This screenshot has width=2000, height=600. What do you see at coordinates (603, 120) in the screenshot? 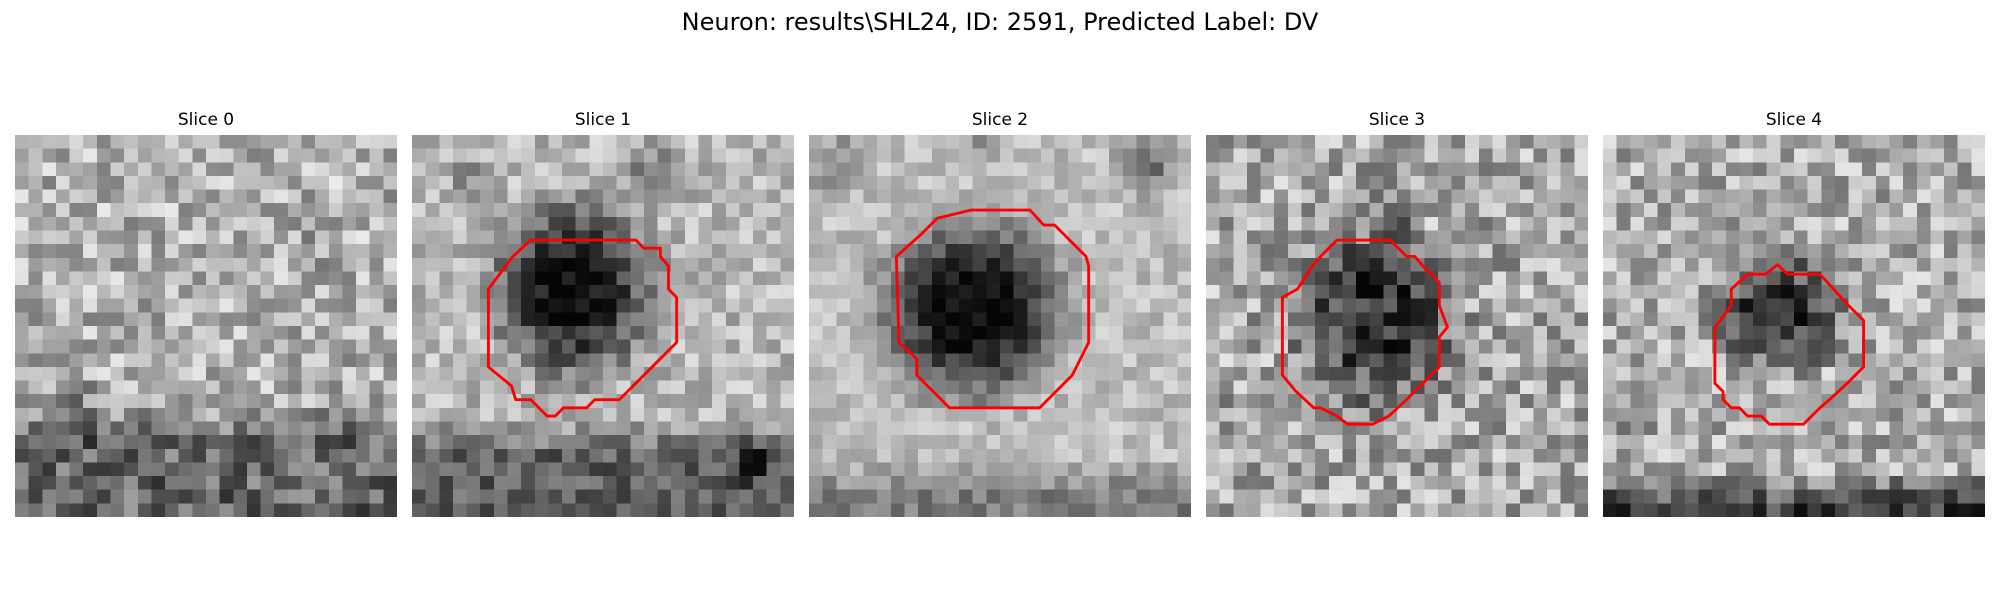
I see `slice-title: Slice 1` at bounding box center [603, 120].